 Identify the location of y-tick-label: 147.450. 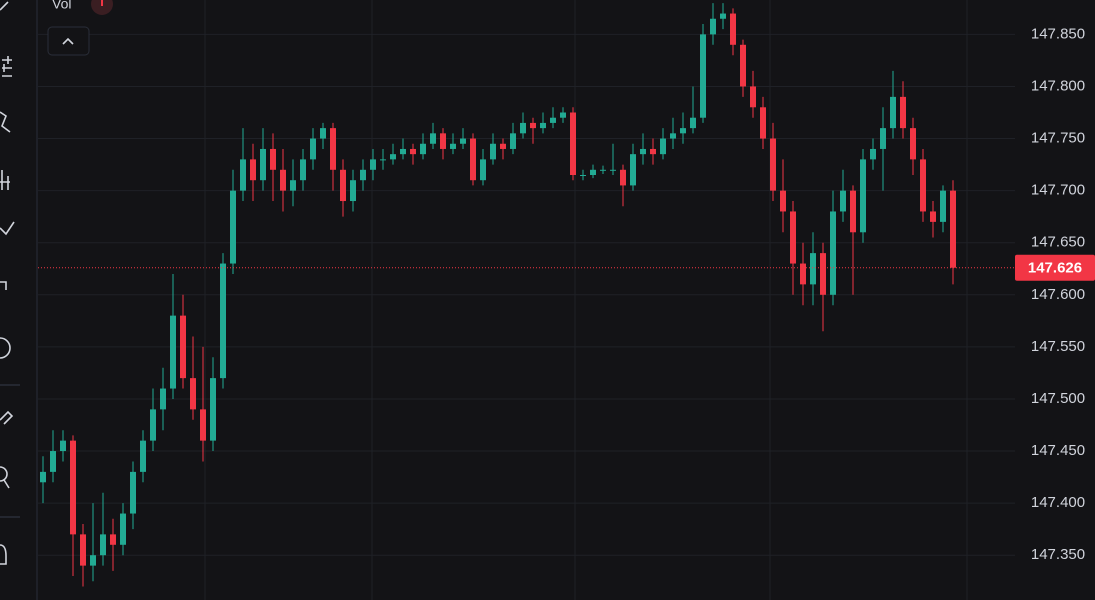
(1058, 450).